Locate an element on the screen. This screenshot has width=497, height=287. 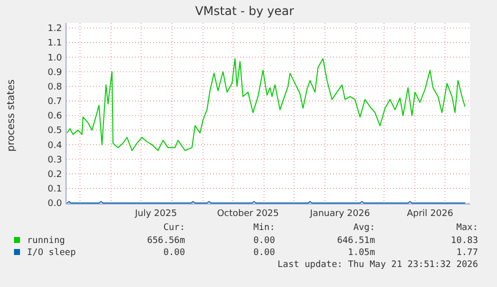
y-tick-label: 0.0 is located at coordinates (55, 204).